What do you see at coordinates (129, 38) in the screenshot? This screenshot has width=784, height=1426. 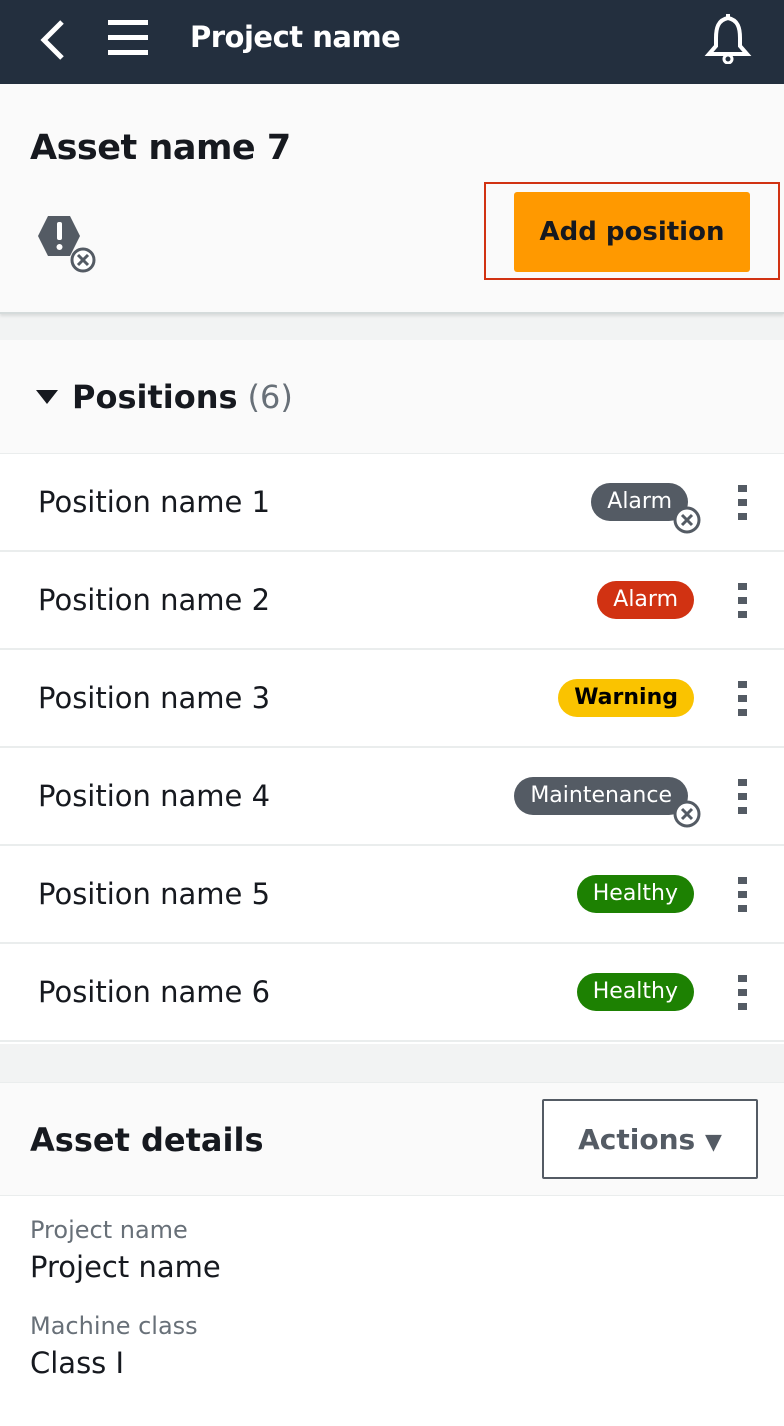 I see `menu-icon` at bounding box center [129, 38].